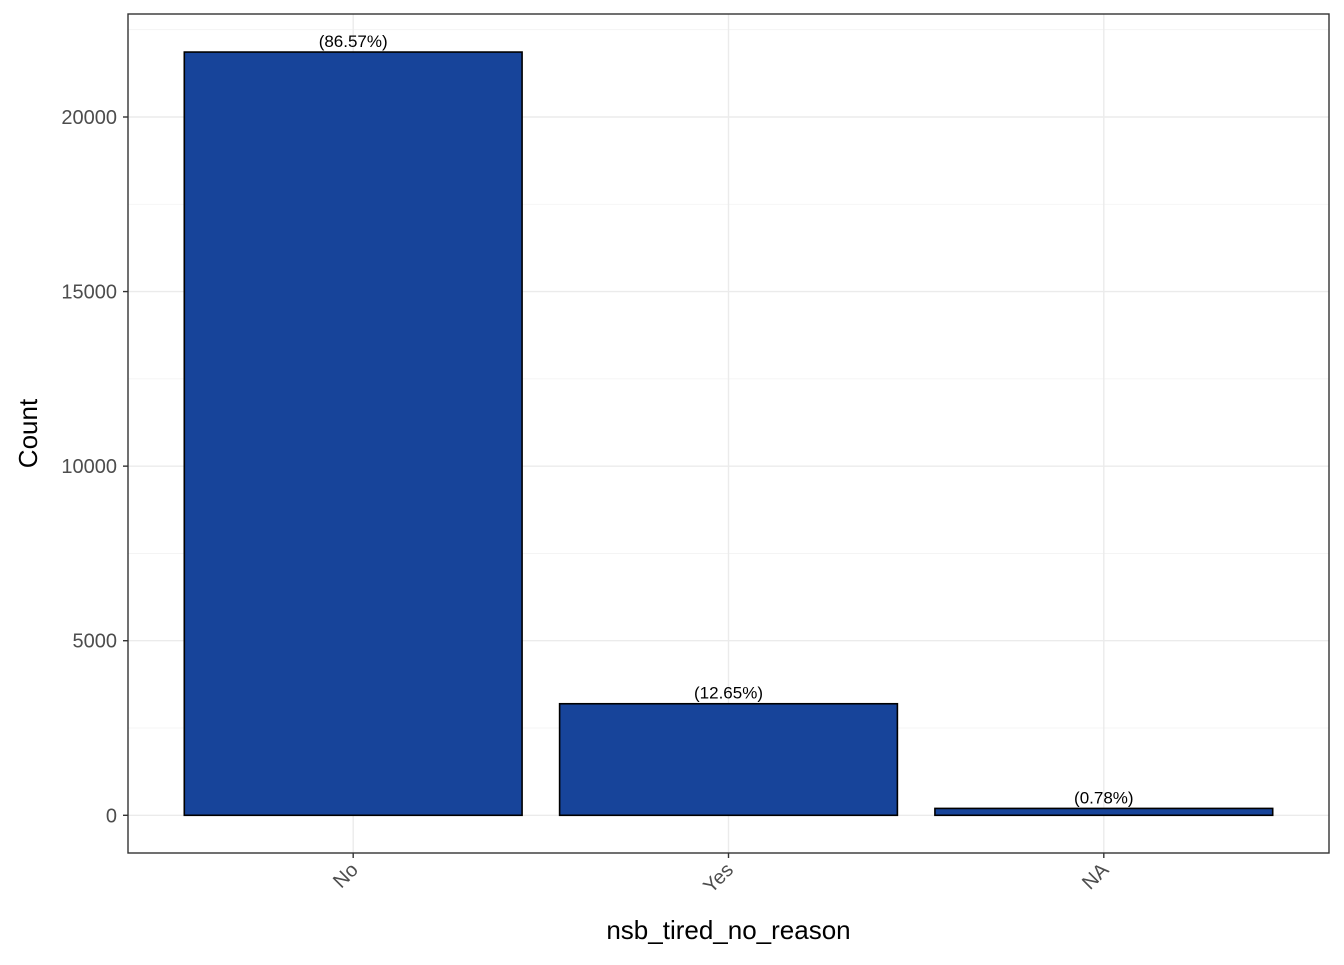 The image size is (1344, 965). I want to click on y-tick-label: 10000, so click(89, 467).